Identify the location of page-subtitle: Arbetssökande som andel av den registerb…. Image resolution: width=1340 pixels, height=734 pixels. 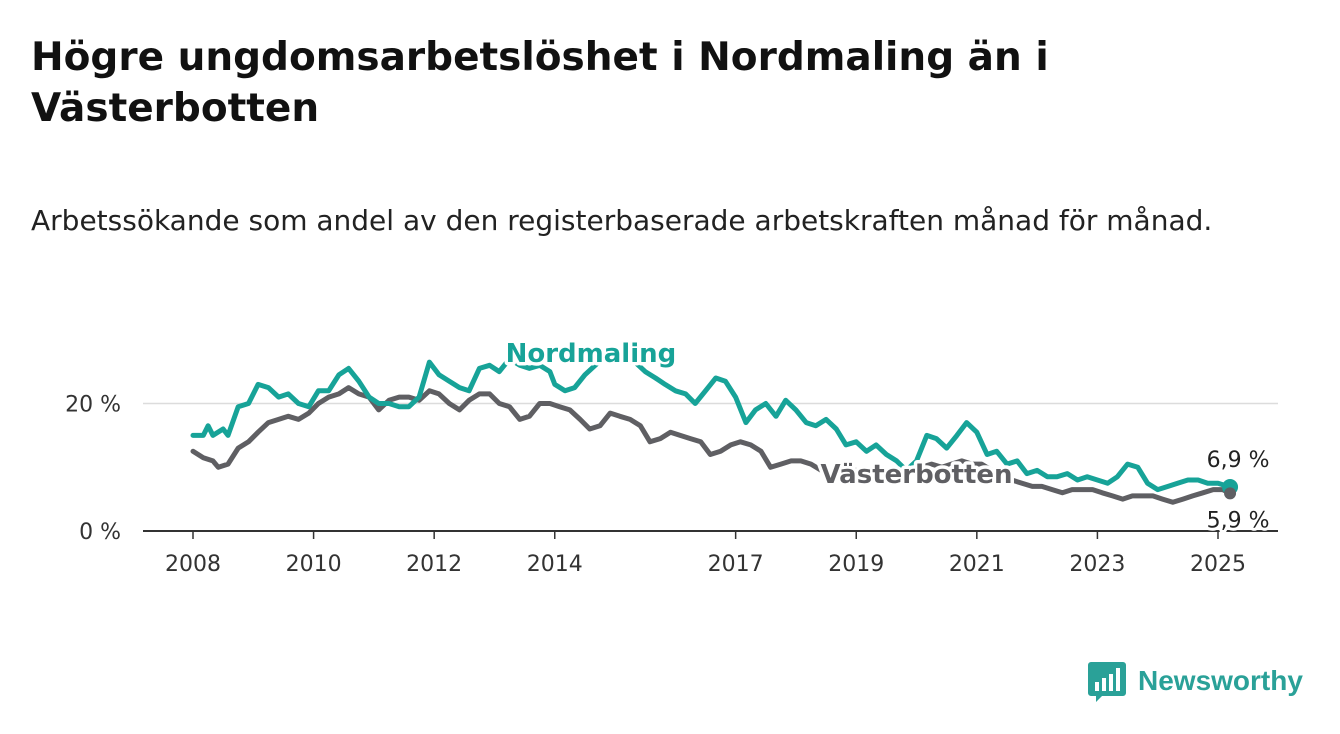
(622, 220).